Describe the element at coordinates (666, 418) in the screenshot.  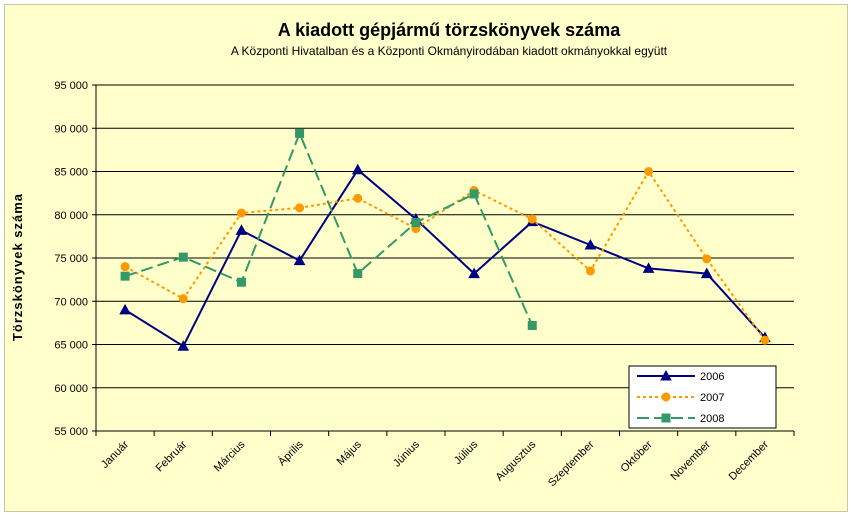
I see `legend-marker-2008` at that location.